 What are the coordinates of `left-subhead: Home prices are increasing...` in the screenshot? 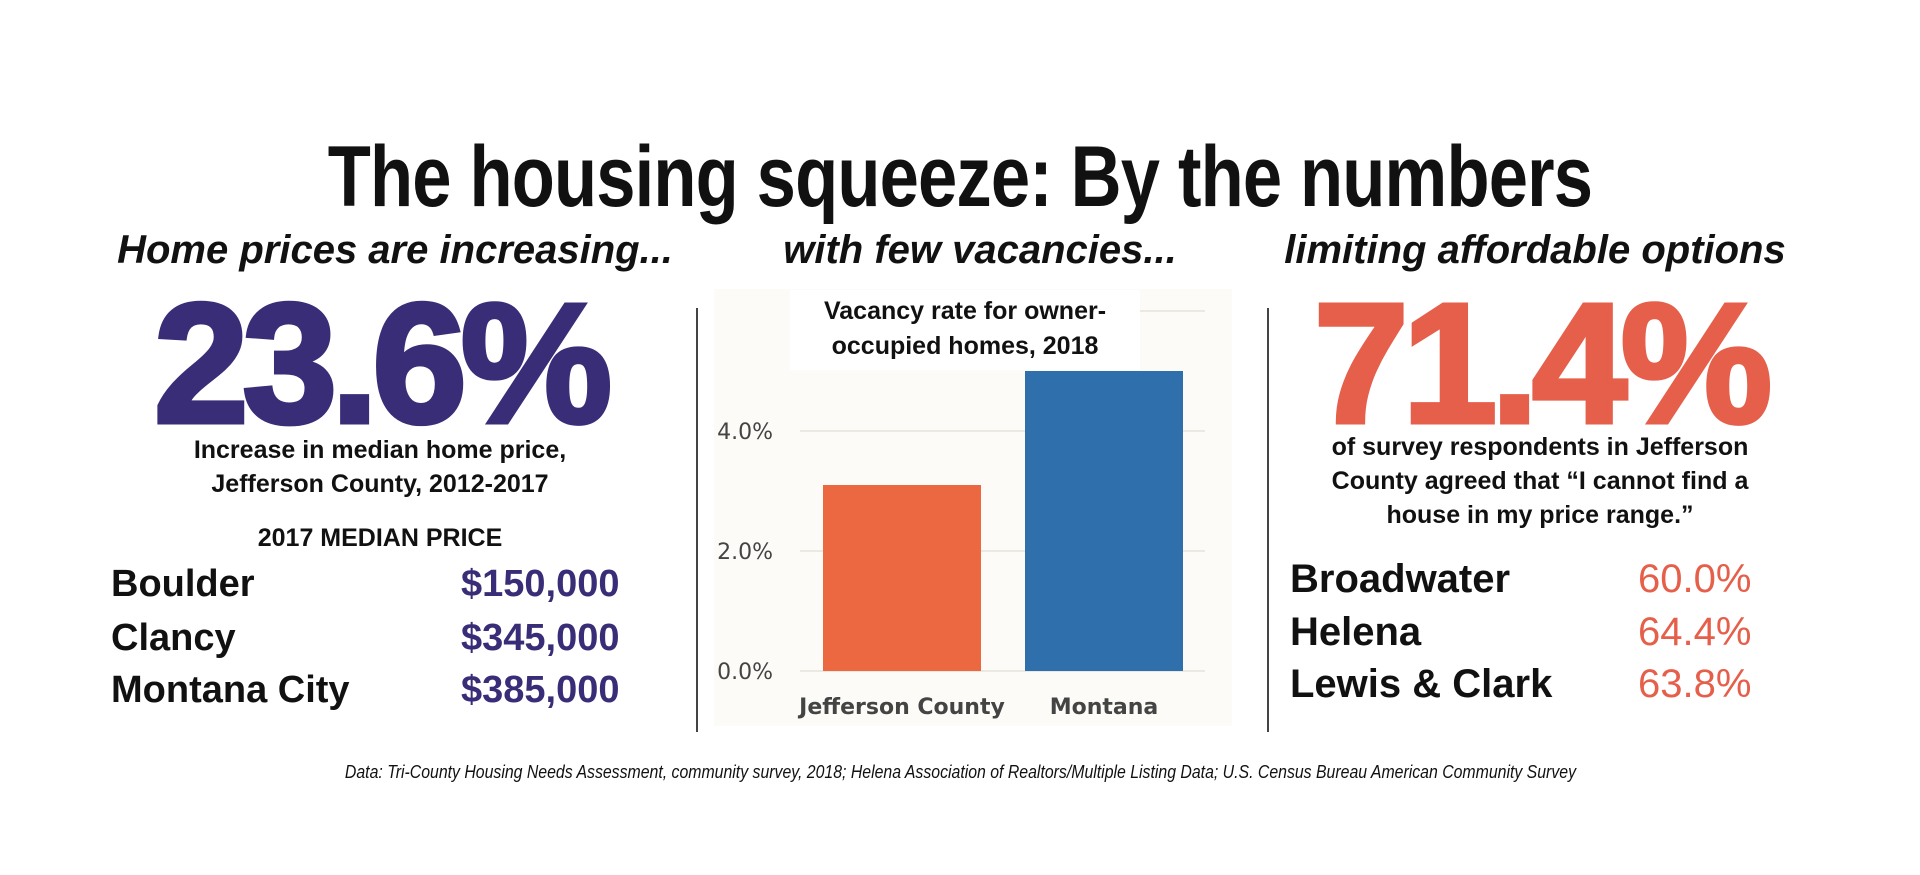 It's located at (395, 250).